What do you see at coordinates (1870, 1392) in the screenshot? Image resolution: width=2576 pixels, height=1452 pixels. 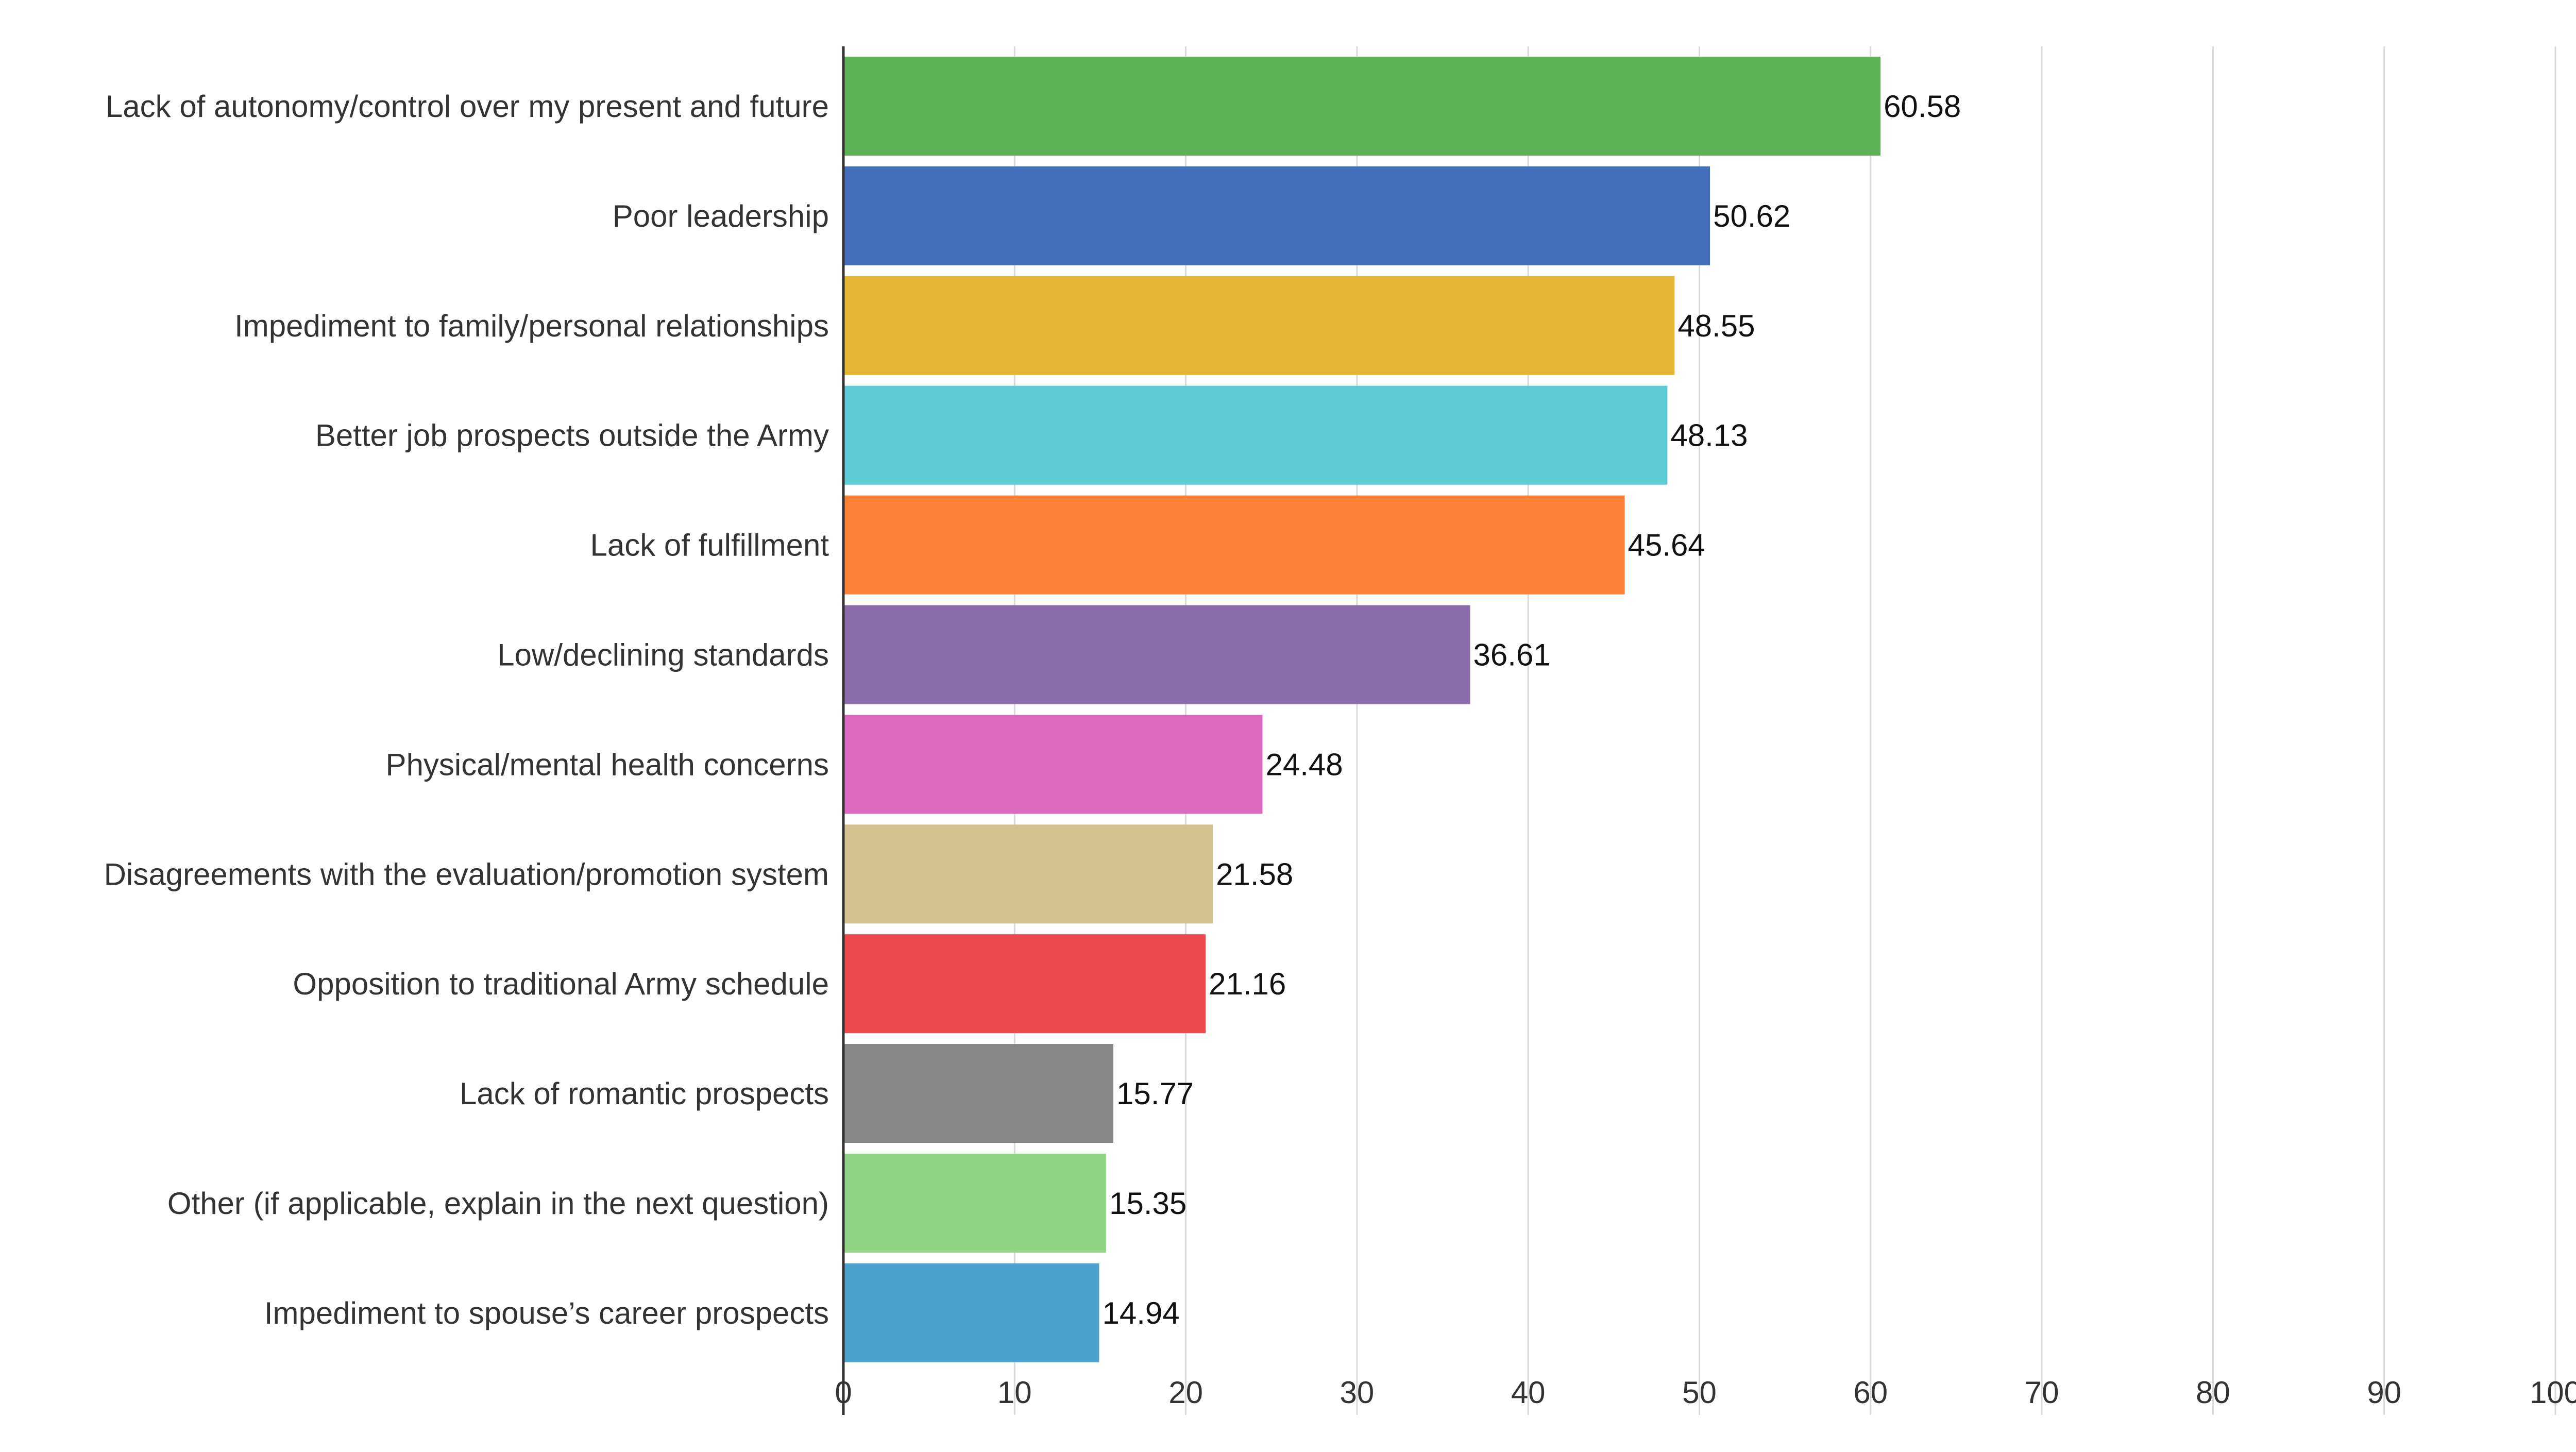 I see `x-tick-label: 60` at bounding box center [1870, 1392].